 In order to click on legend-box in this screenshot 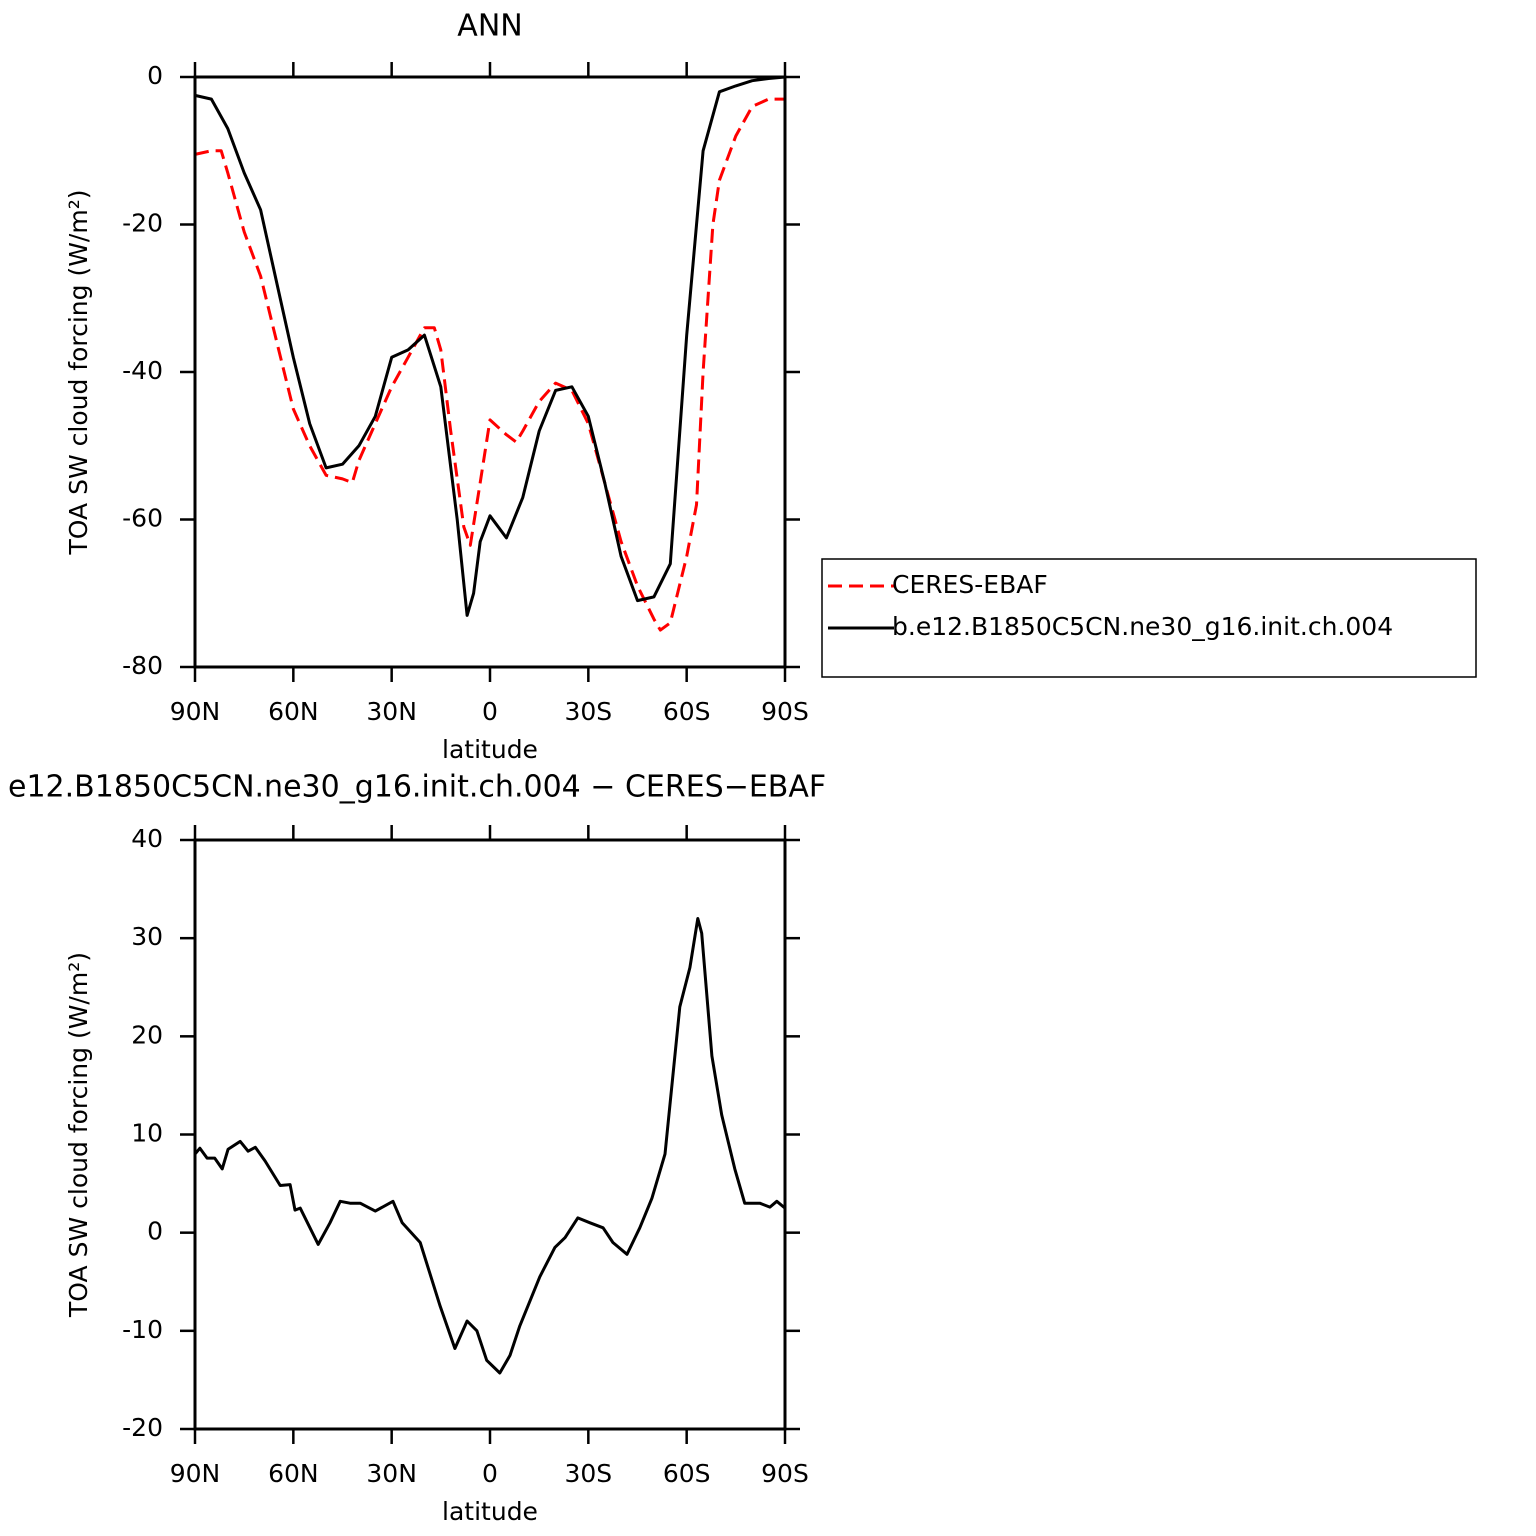, I will do `click(1149, 618)`.